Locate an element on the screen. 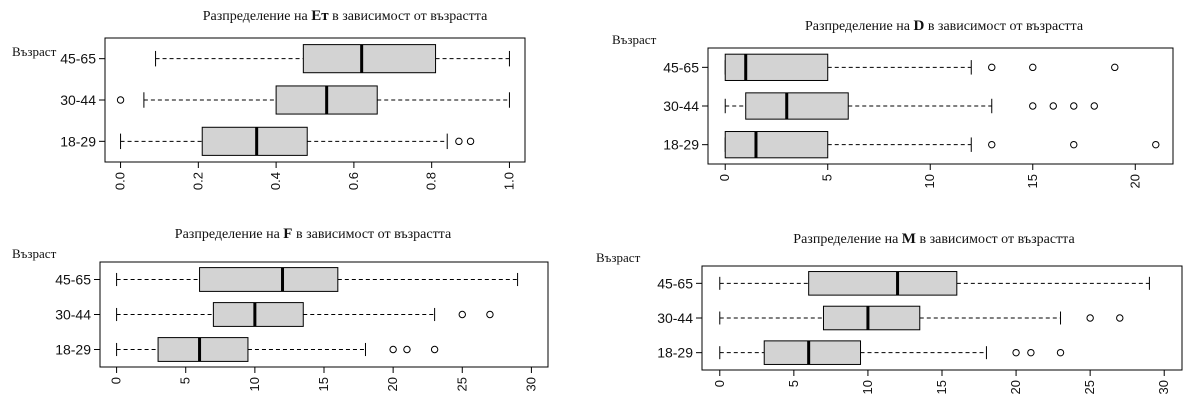 The image size is (1191, 407). x-tick-label: 0.4 is located at coordinates (275, 181).